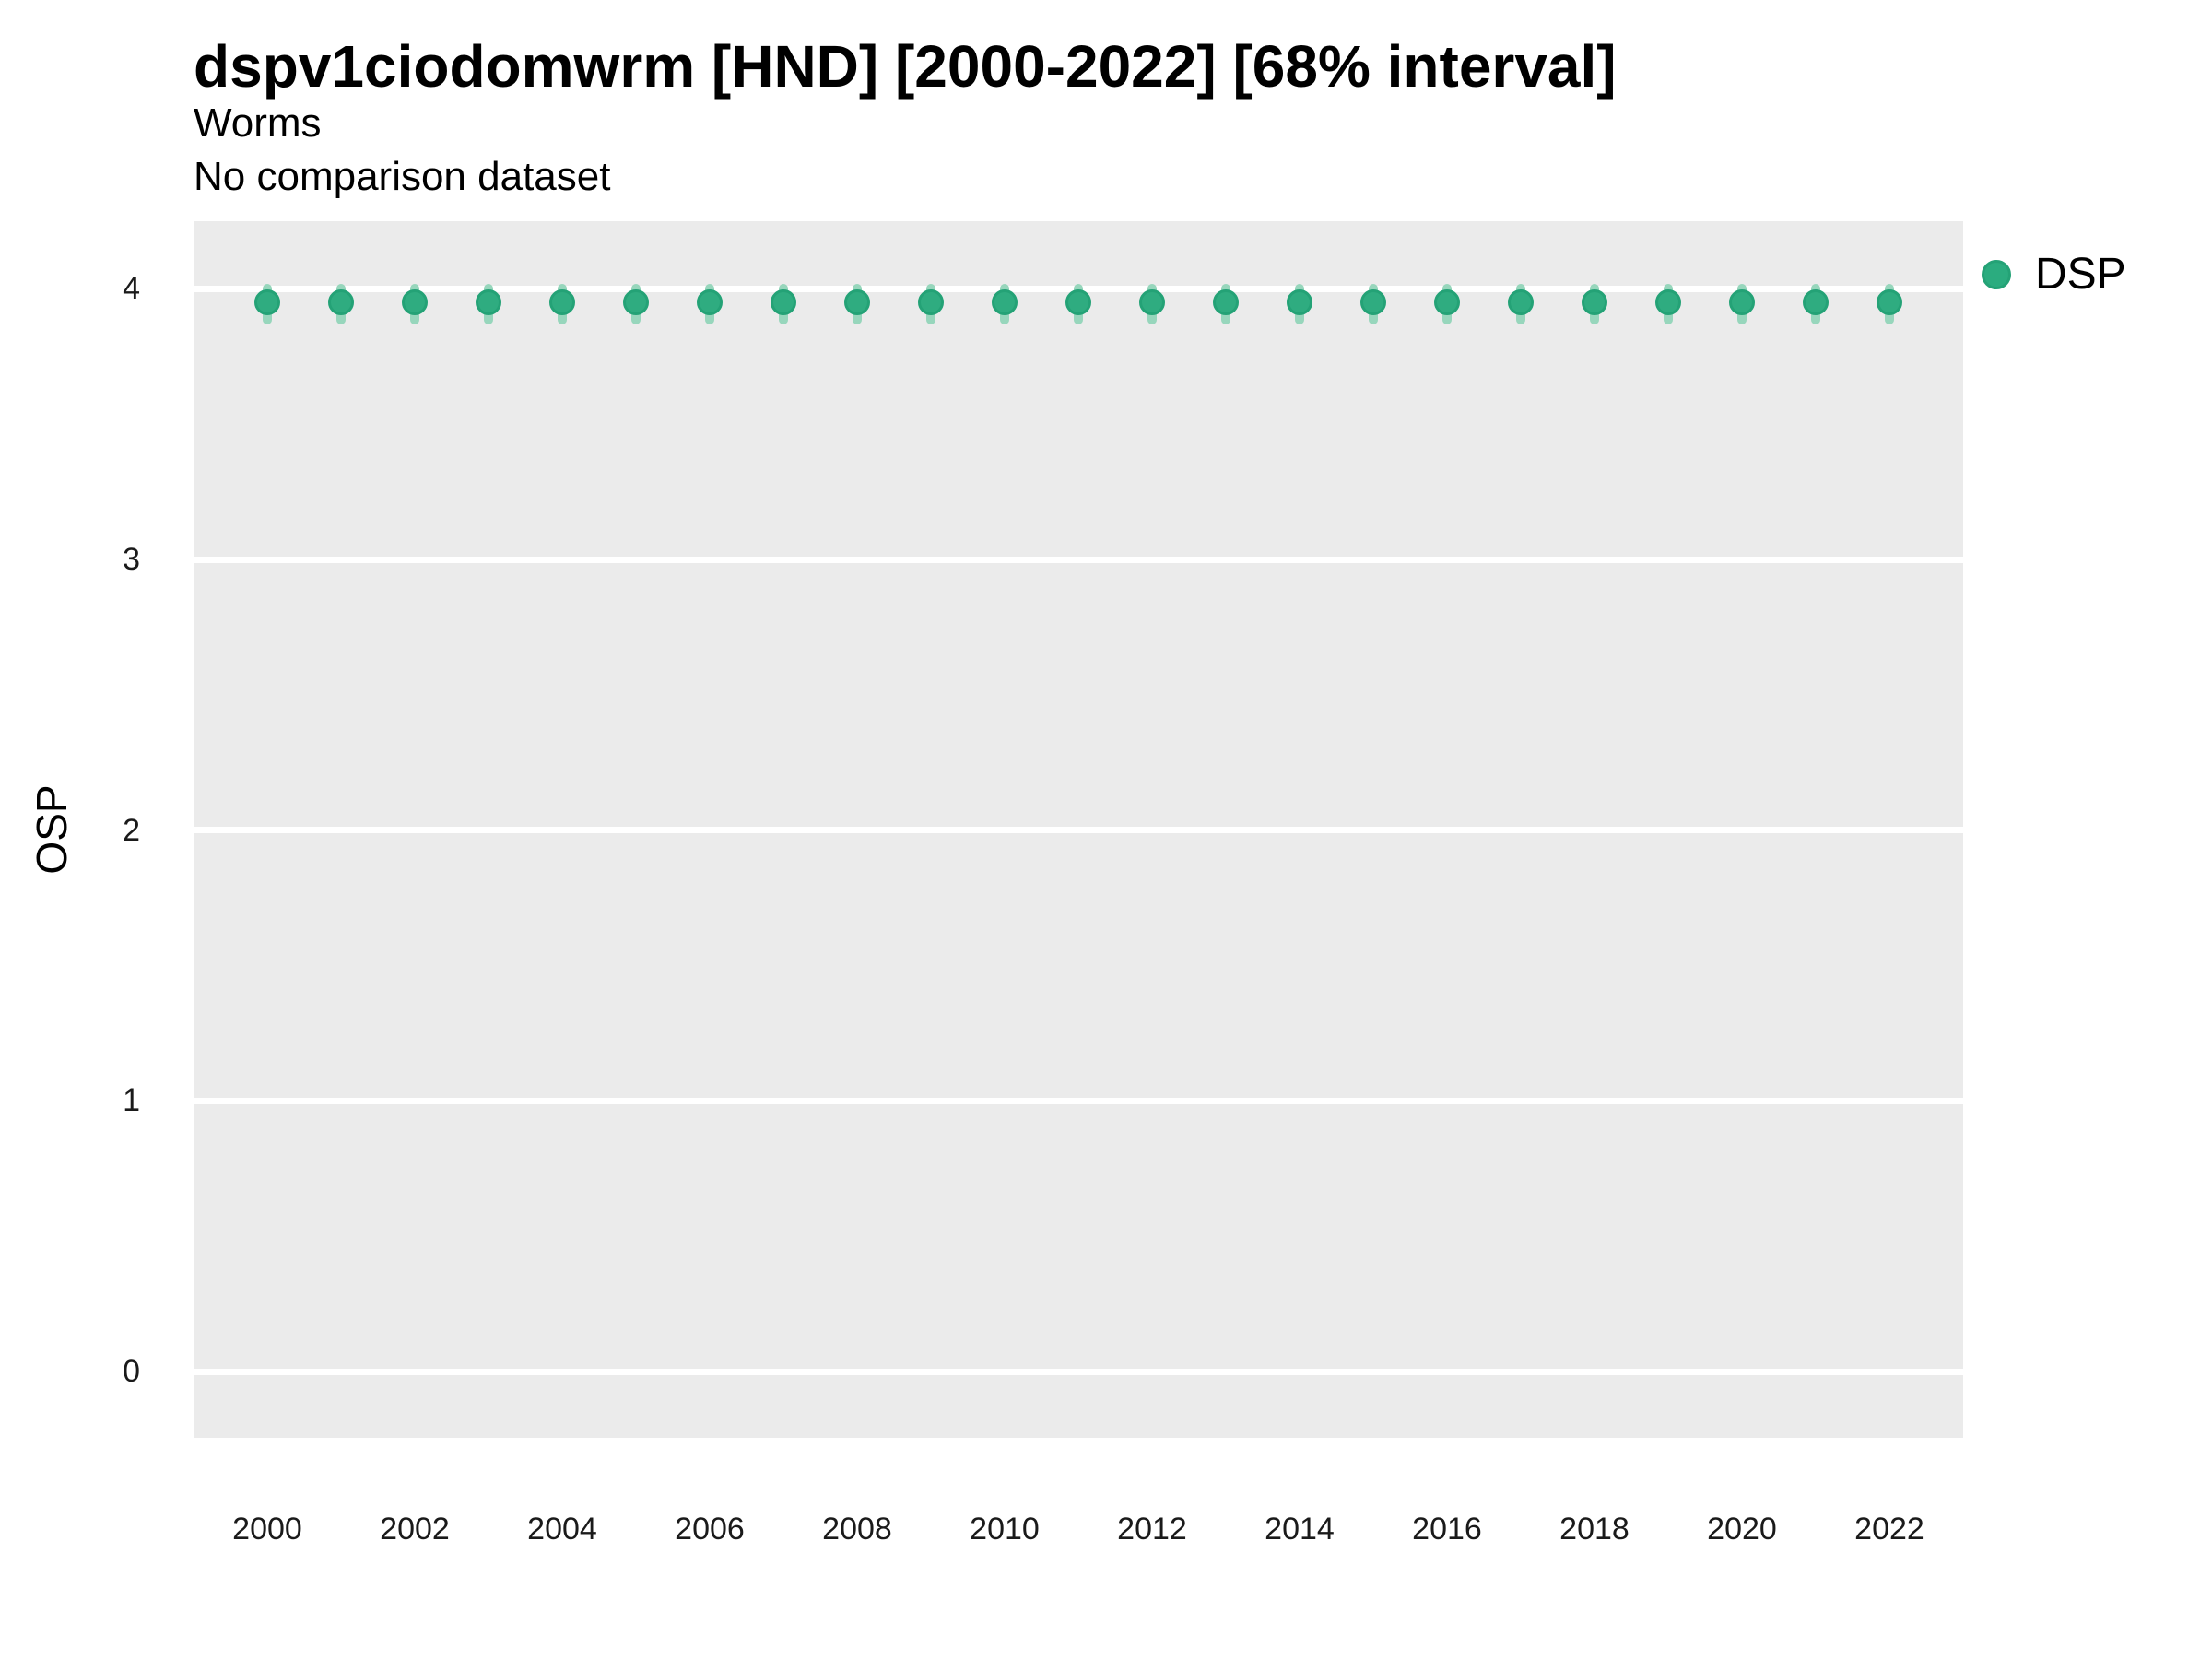 Image resolution: width=2212 pixels, height=1659 pixels. I want to click on data-point-2019, so click(1668, 302).